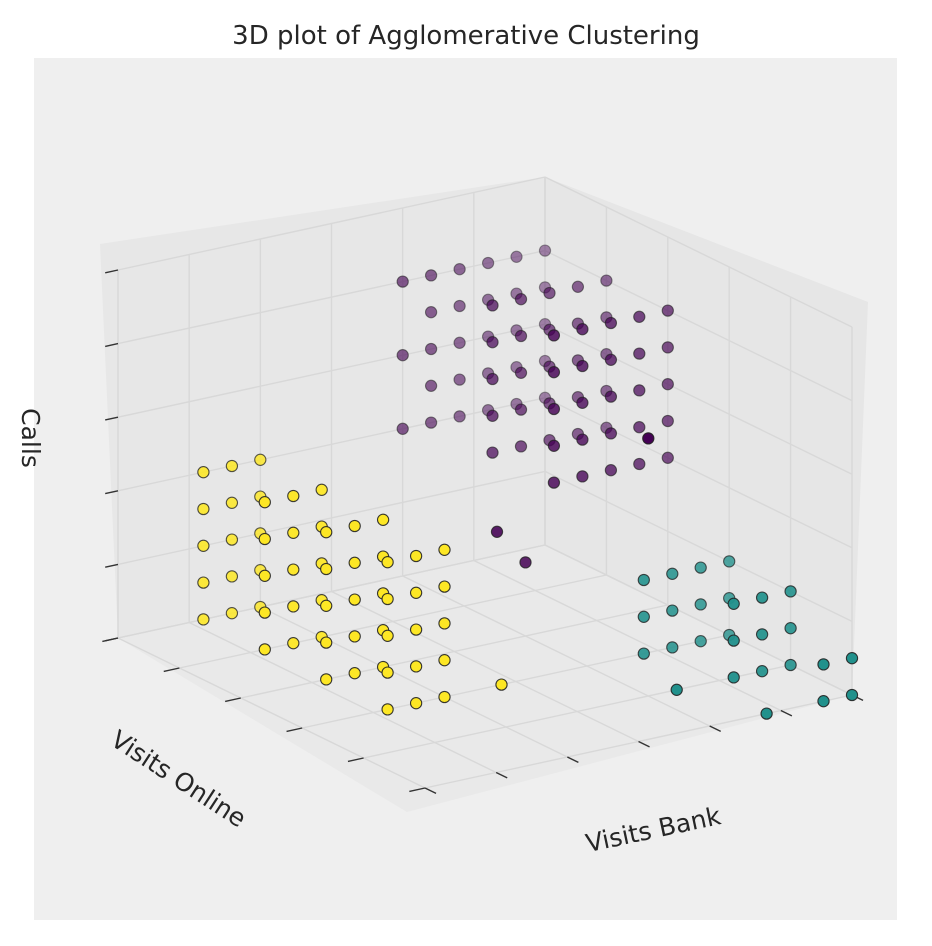 Image resolution: width=932 pixels, height=946 pixels. Describe the element at coordinates (466, 36) in the screenshot. I see `chart-title: 3D plot of Agglomerative Clustering` at that location.